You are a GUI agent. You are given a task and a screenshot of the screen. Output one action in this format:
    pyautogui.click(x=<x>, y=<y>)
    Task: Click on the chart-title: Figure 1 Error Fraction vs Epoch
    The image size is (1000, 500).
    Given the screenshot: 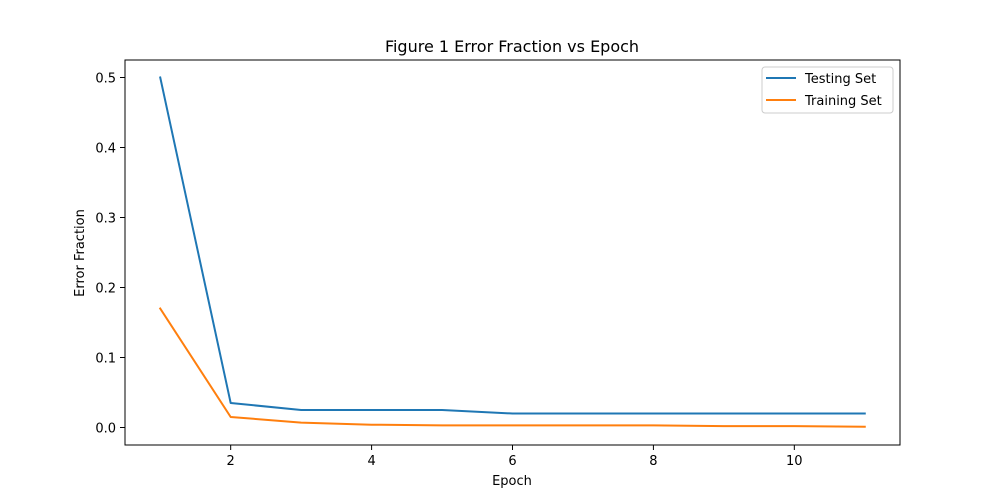 What is the action you would take?
    pyautogui.click(x=512, y=46)
    